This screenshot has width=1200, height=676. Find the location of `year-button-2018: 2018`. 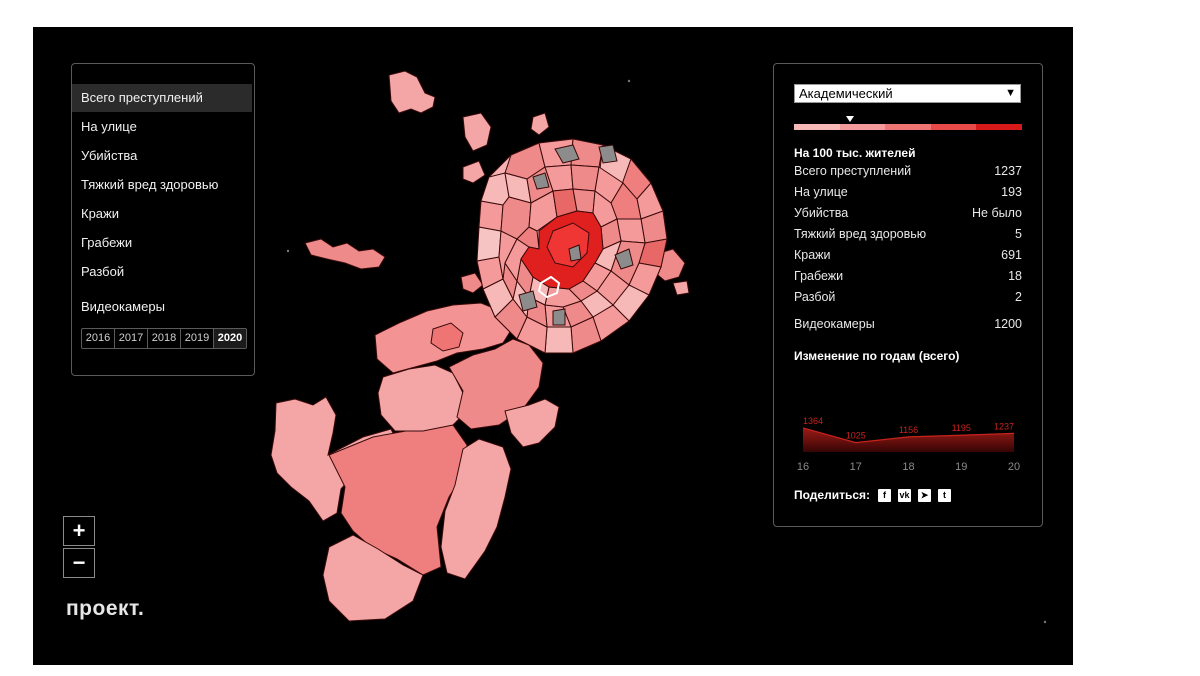

year-button-2018: 2018 is located at coordinates (164, 338).